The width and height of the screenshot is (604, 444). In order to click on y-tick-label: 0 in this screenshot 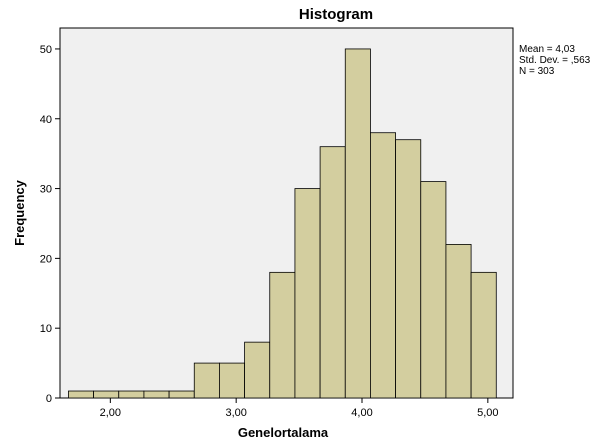, I will do `click(49, 399)`.